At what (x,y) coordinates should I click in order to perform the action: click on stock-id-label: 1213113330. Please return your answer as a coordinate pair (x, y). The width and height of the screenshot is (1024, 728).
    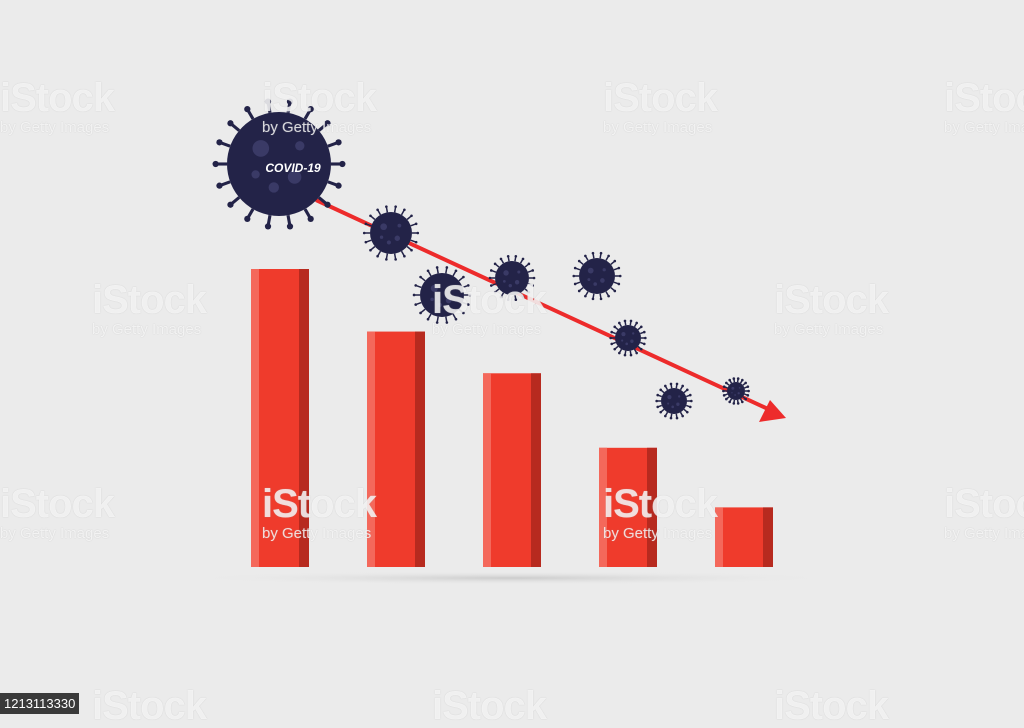
    Looking at the image, I should click on (40, 703).